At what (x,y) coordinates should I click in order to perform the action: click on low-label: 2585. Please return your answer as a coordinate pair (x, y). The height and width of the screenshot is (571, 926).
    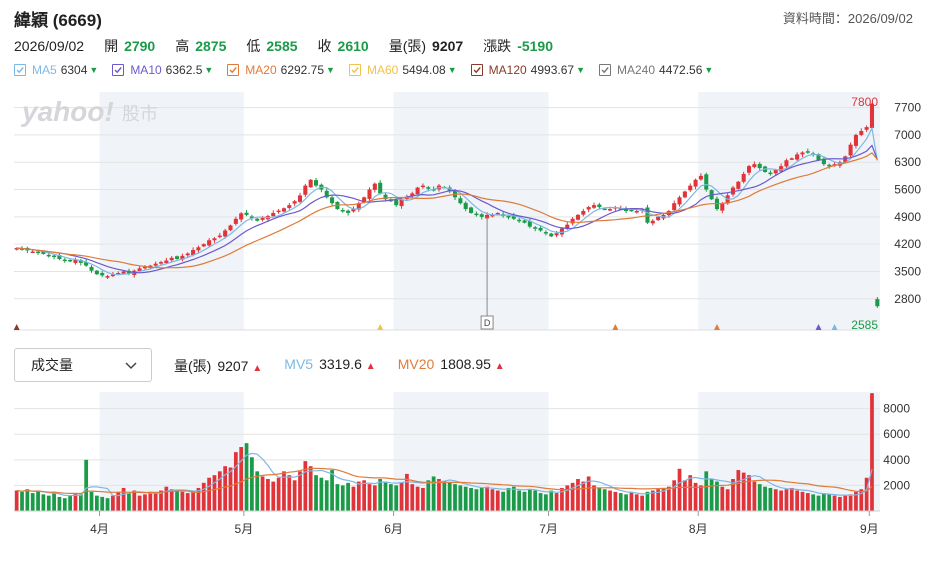
    Looking at the image, I should click on (864, 325).